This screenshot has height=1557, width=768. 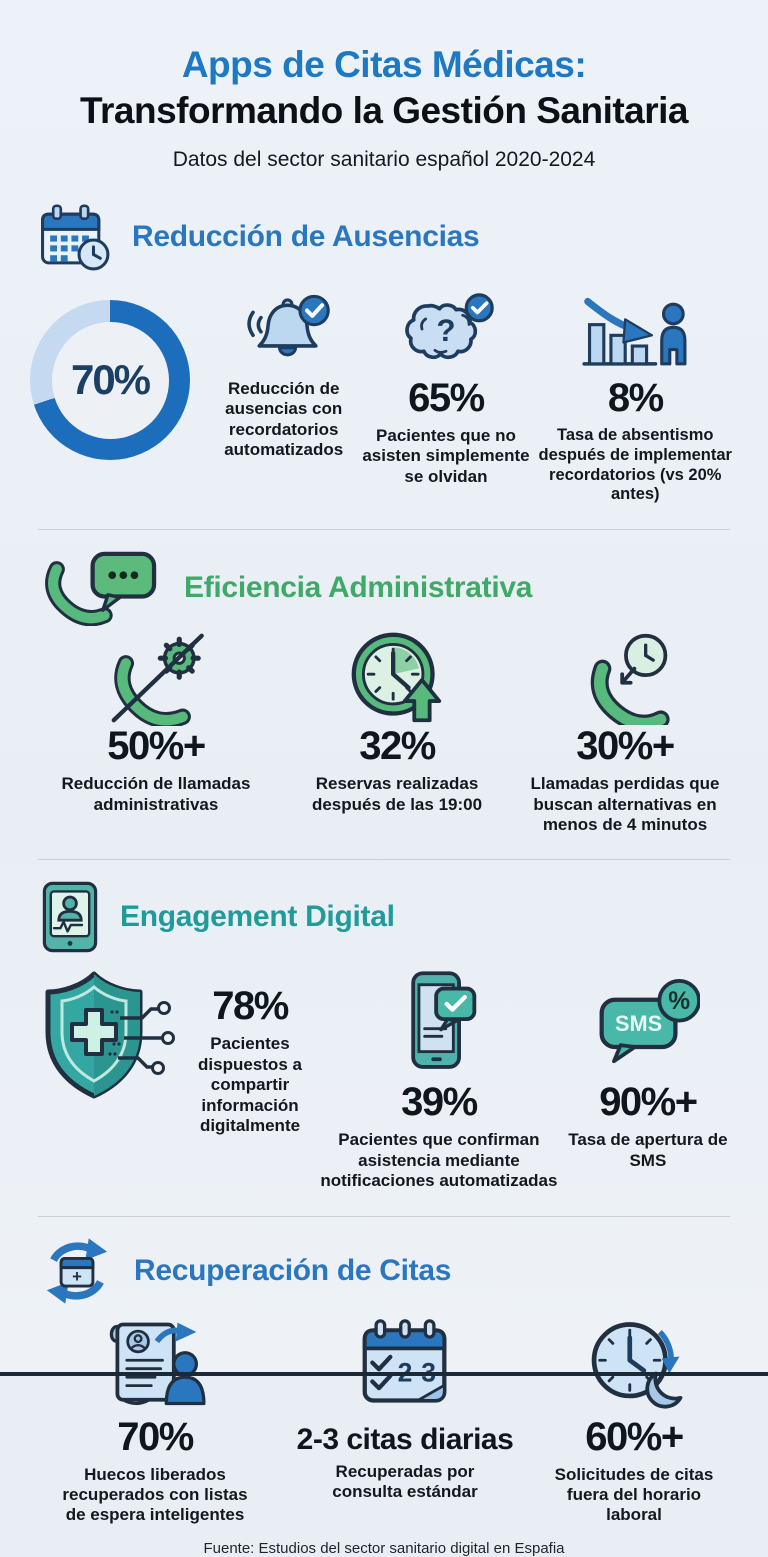 What do you see at coordinates (648, 1150) in the screenshot?
I see `stat-label: Tasa de apertura de SMS` at bounding box center [648, 1150].